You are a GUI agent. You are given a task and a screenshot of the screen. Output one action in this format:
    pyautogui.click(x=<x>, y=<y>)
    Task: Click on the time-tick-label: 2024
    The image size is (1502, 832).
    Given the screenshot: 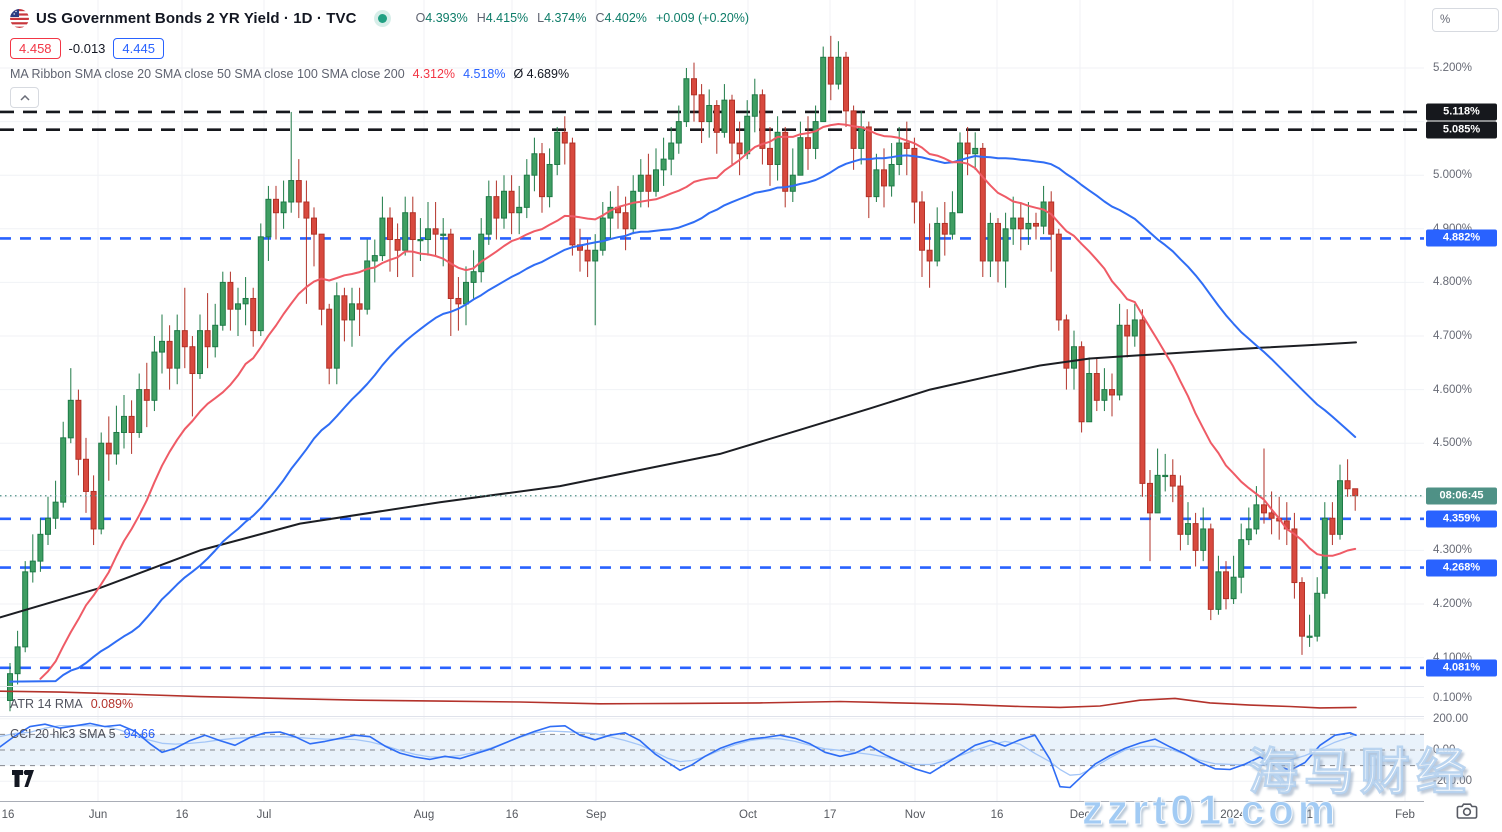 What is the action you would take?
    pyautogui.click(x=1233, y=815)
    